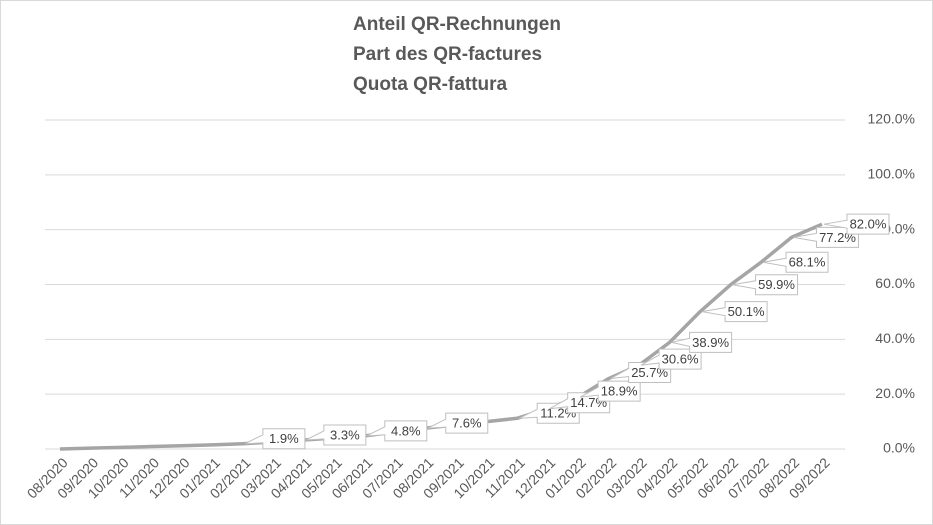 This screenshot has height=525, width=933. What do you see at coordinates (345, 434) in the screenshot?
I see `data-label: 3.3%` at bounding box center [345, 434].